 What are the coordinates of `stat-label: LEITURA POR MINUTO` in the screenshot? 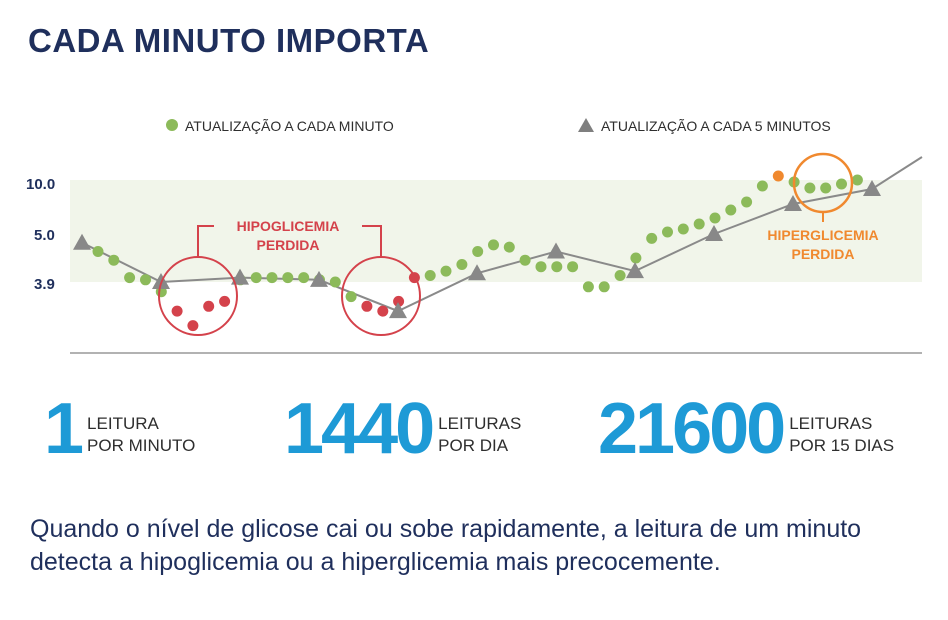 It's located at (141, 429).